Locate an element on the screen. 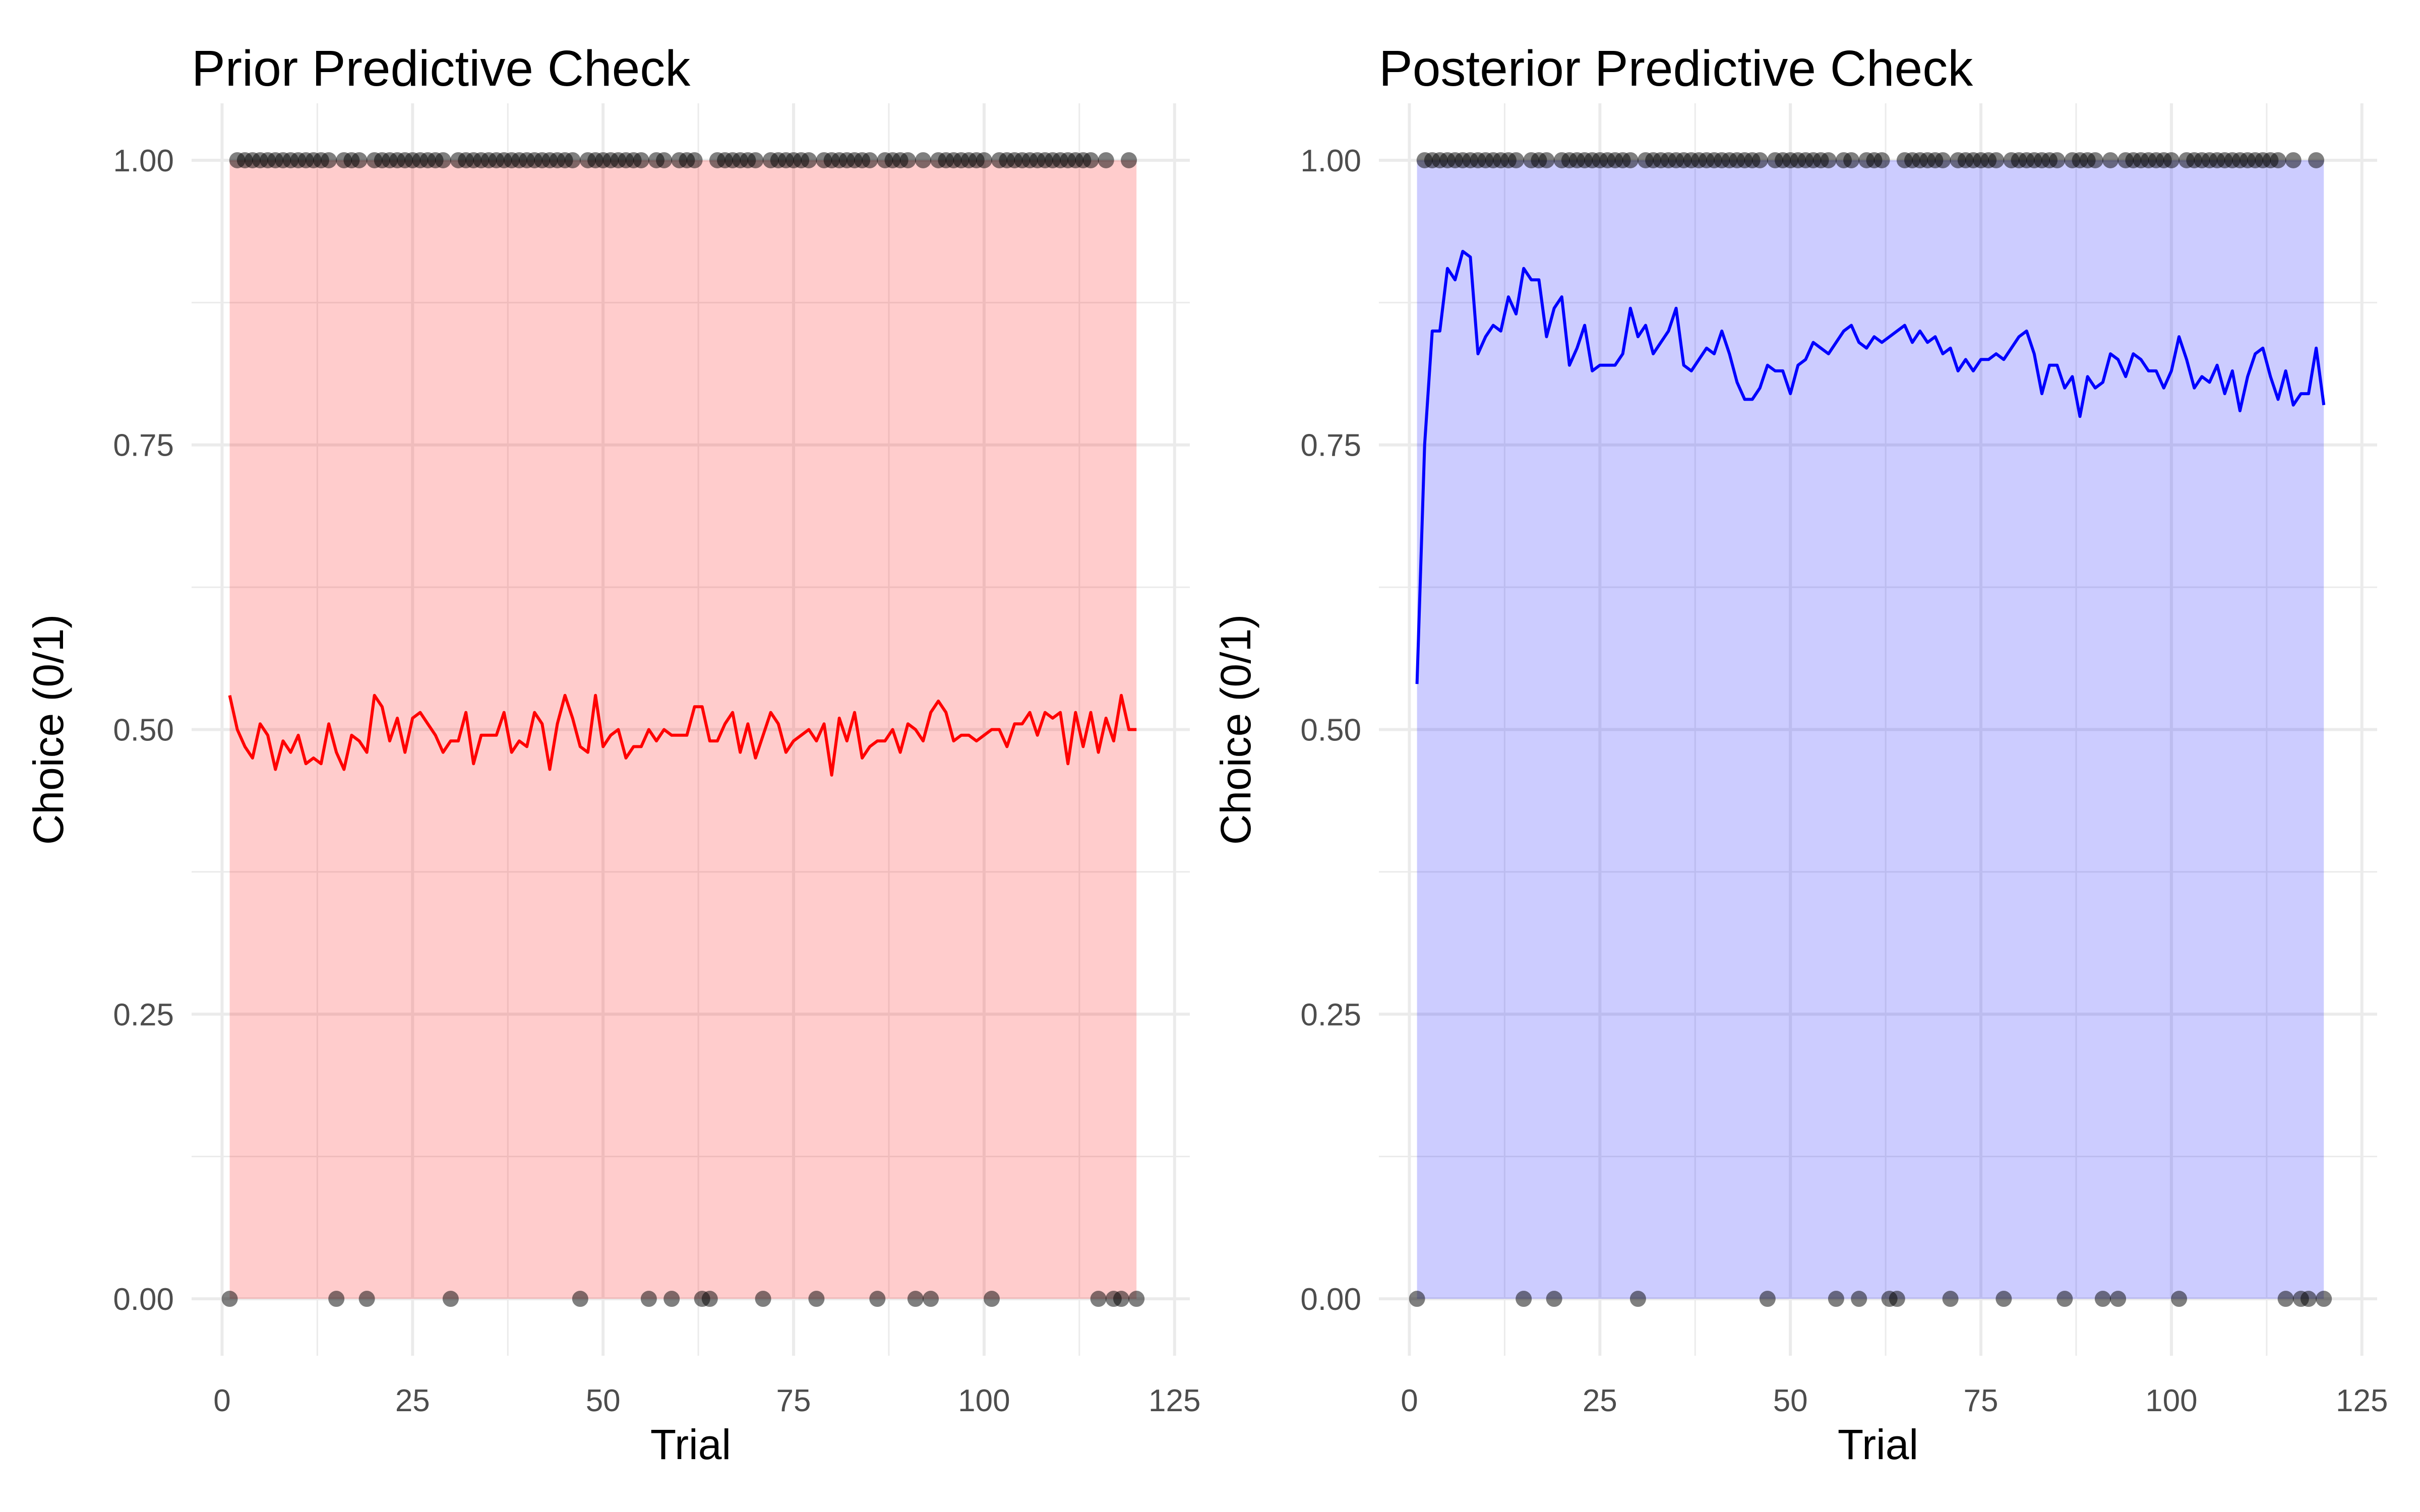  posterior-x-tick-label: 0 is located at coordinates (1409, 1400).